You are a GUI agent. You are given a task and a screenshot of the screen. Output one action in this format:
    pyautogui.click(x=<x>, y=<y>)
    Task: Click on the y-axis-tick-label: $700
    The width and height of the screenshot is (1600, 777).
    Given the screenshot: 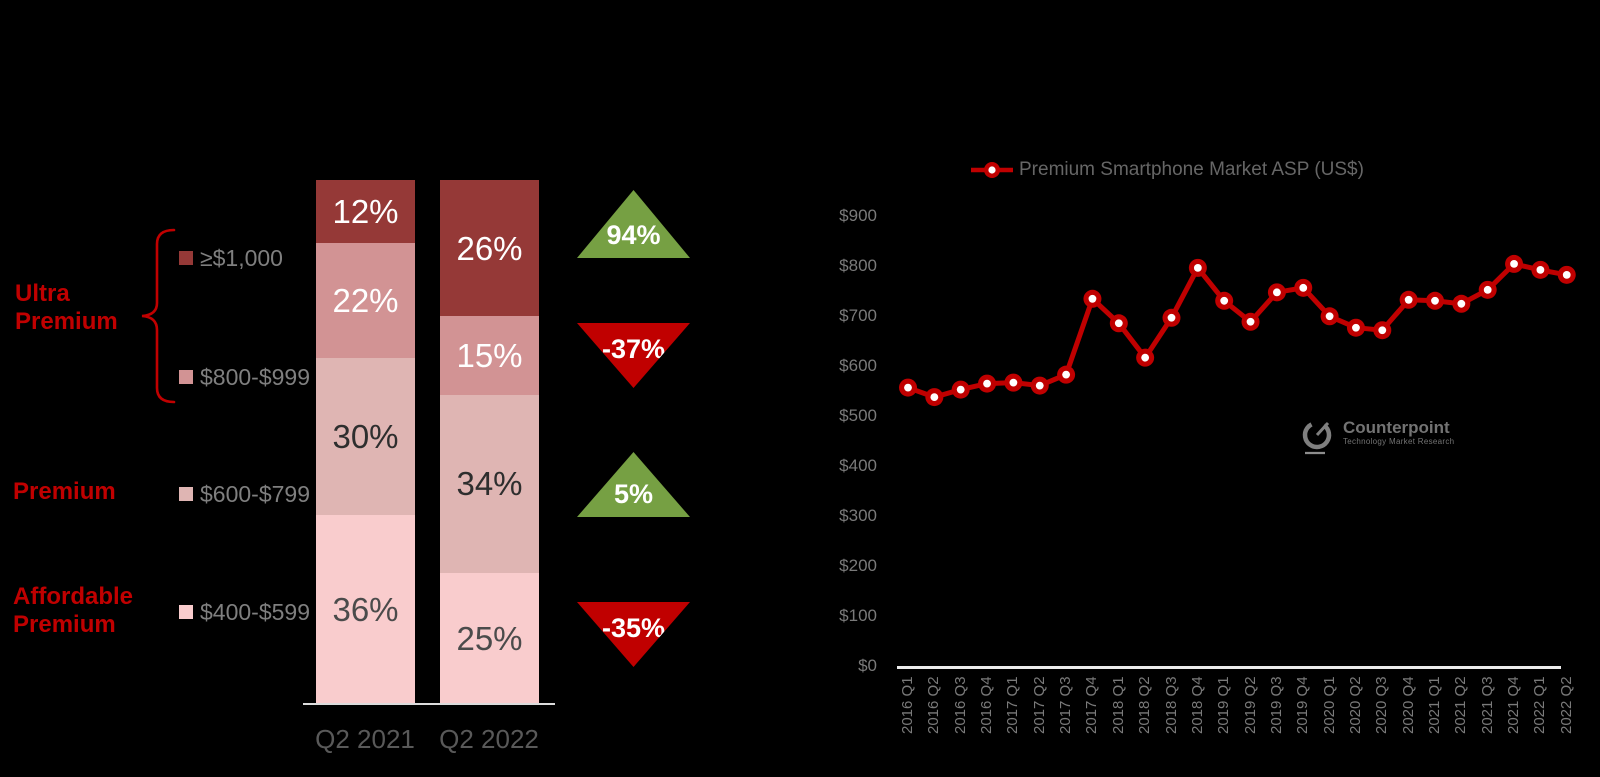 What is the action you would take?
    pyautogui.click(x=858, y=316)
    